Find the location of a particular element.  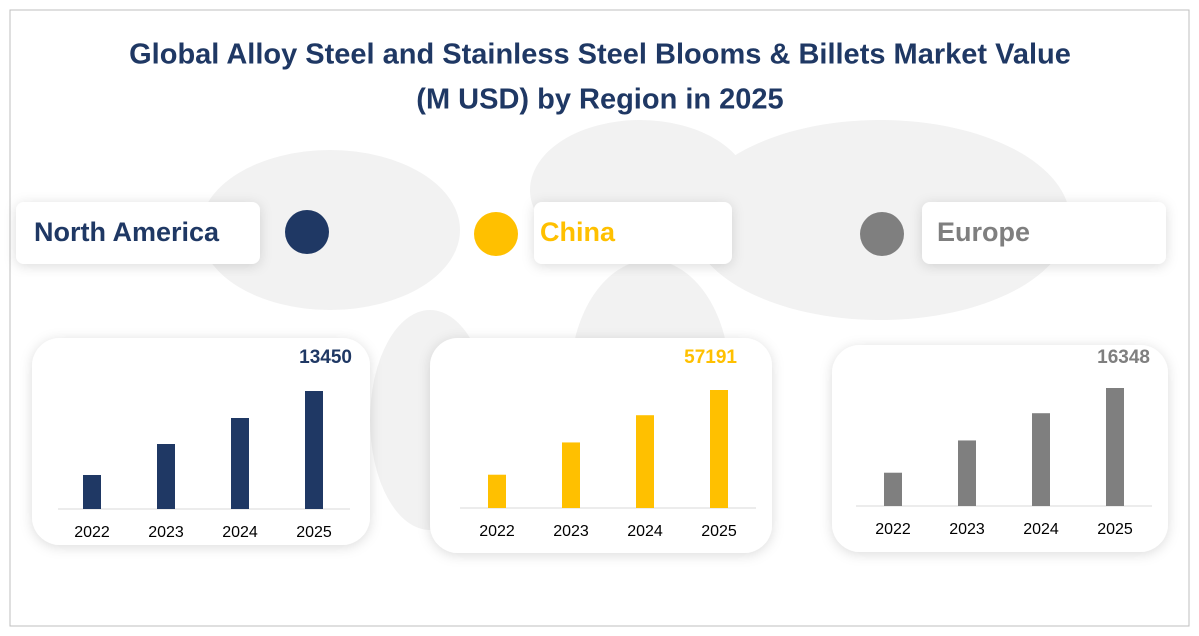

region-label: North America is located at coordinates (127, 232).